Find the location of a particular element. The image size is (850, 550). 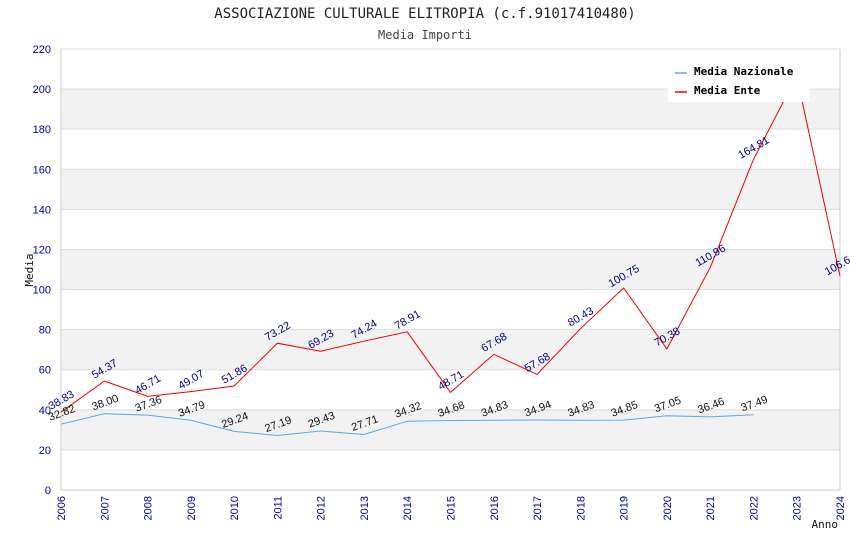

x-tick-label: 2018 is located at coordinates (581, 508).